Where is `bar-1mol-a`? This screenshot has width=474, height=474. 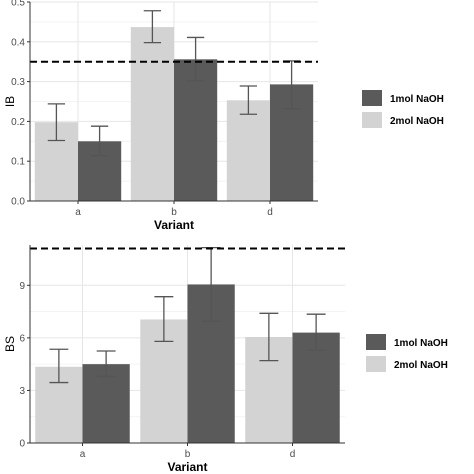
bar-1mol-a is located at coordinates (106, 403).